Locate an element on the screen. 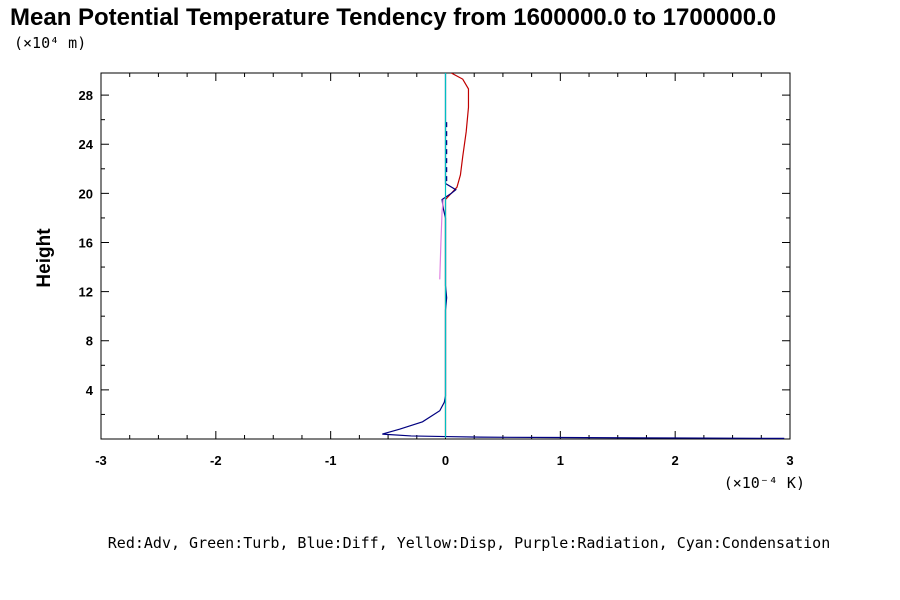  x-tick-label: 1 is located at coordinates (560, 460).